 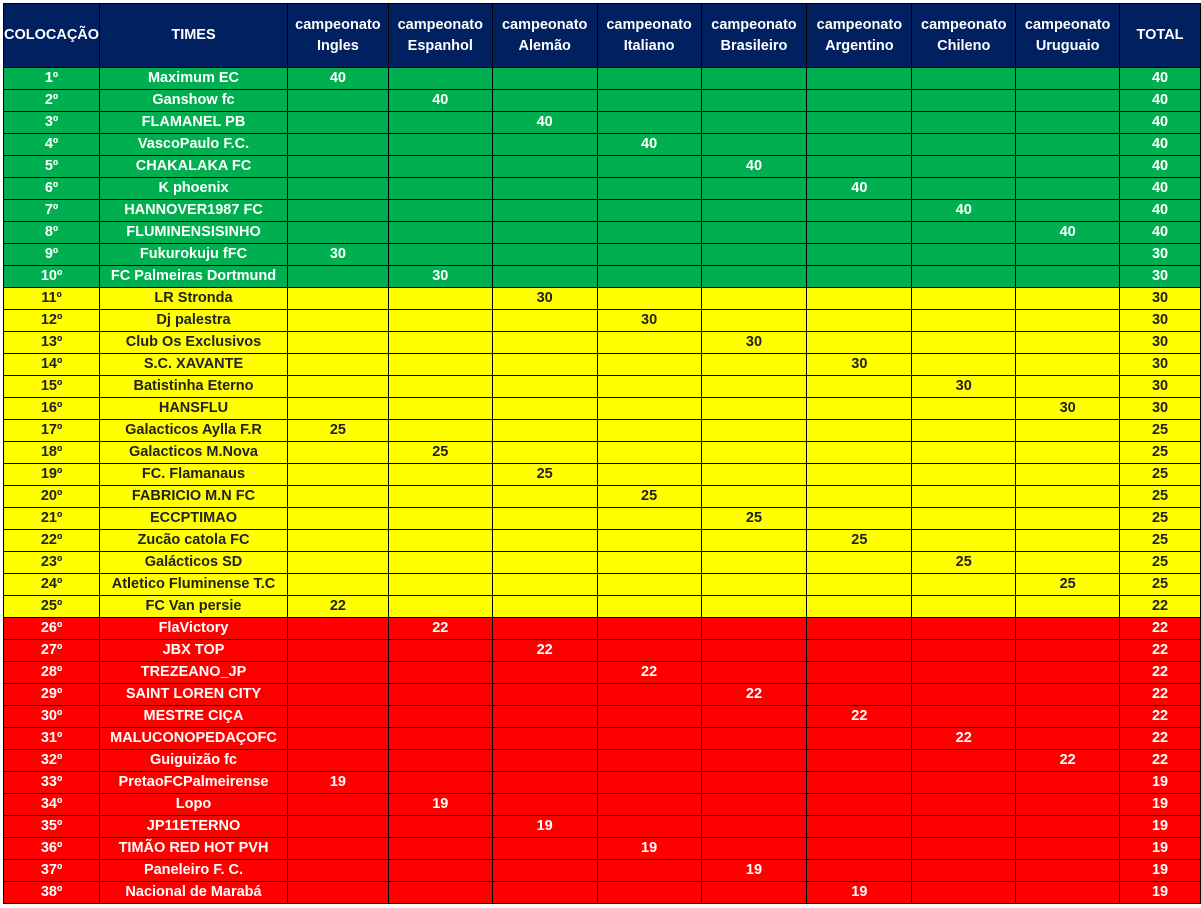 I want to click on score-cell-brasileiro: 25, so click(x=754, y=518).